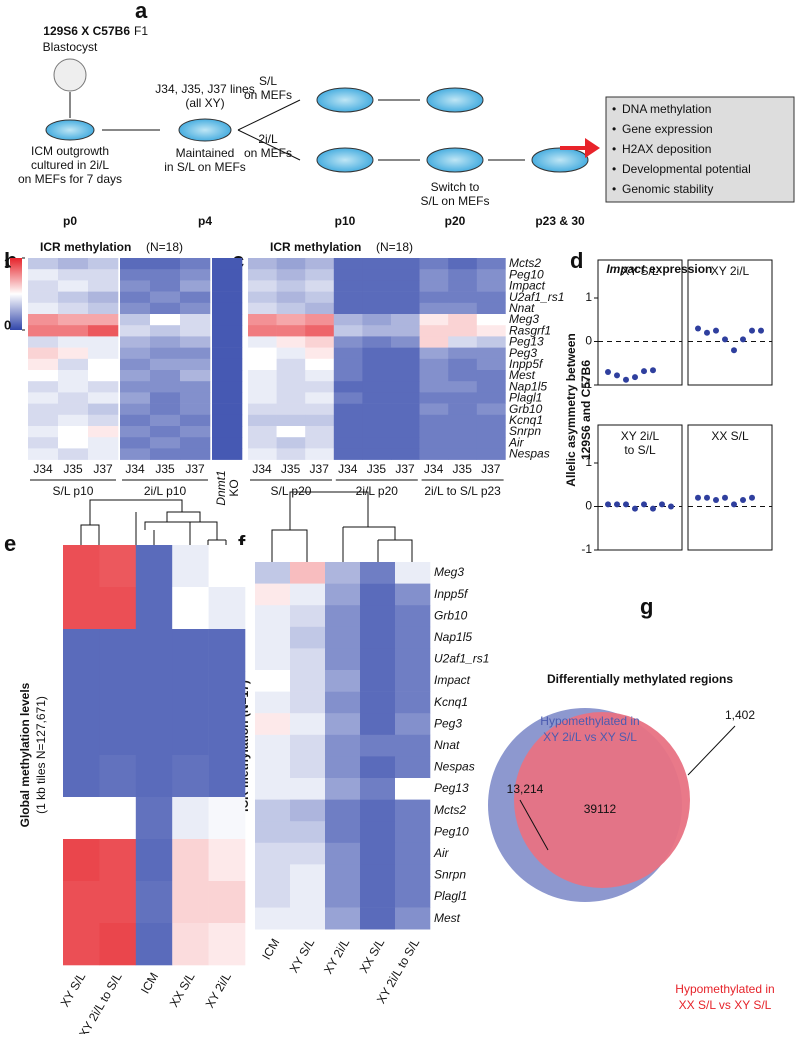 Image resolution: width=800 pixels, height=1039 pixels. I want to click on y-label: (1 kb tiles N=127,671), so click(41, 755).